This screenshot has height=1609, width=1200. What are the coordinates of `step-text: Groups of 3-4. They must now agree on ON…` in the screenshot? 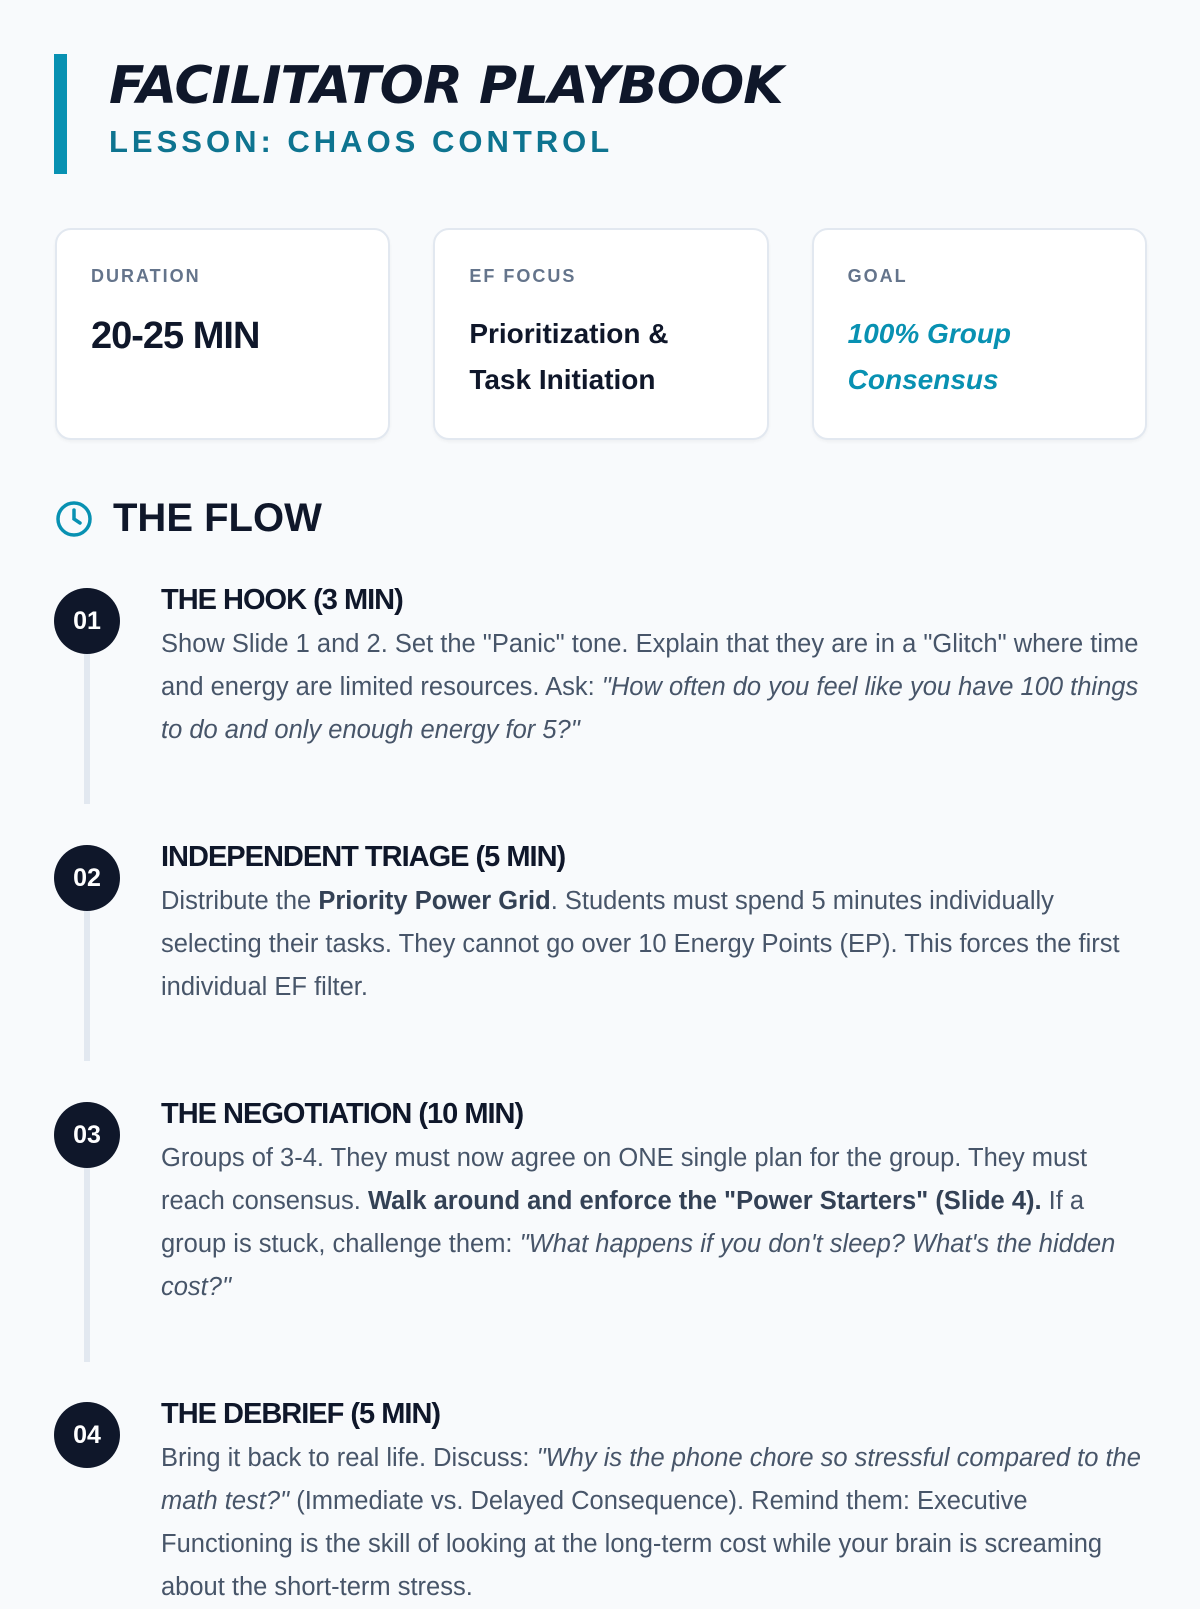 It's located at (657, 1223).